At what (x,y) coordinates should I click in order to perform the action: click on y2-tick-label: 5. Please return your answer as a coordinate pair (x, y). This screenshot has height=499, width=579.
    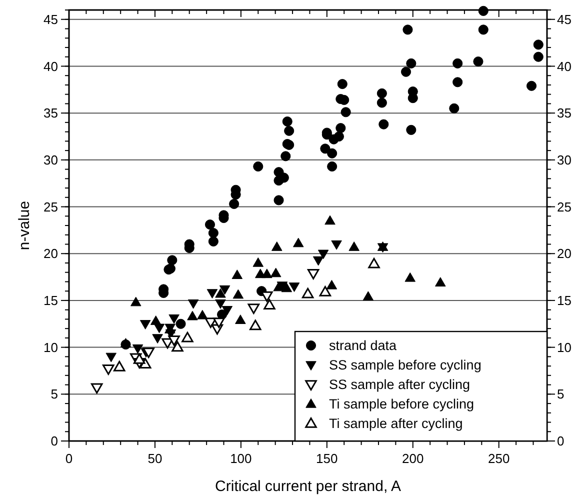
    Looking at the image, I should click on (560, 394).